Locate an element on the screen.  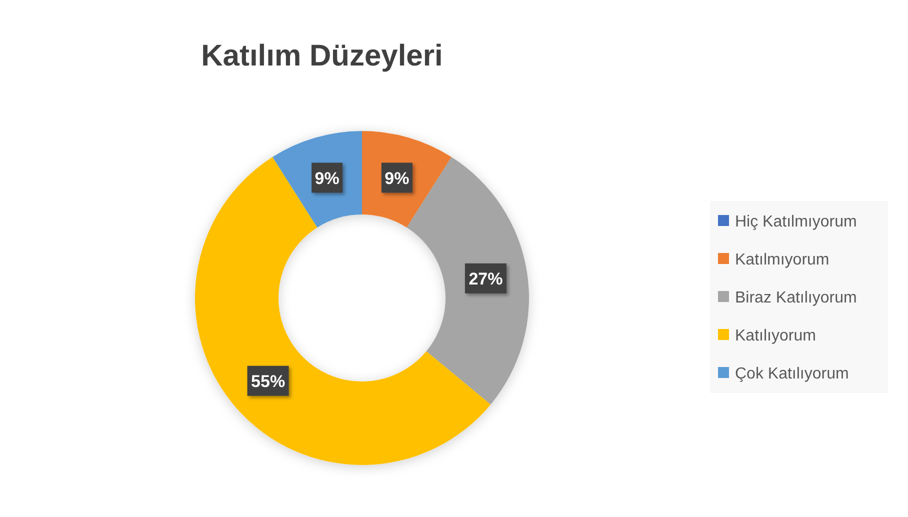
legend-label: Biraz Katılıyorum is located at coordinates (796, 298).